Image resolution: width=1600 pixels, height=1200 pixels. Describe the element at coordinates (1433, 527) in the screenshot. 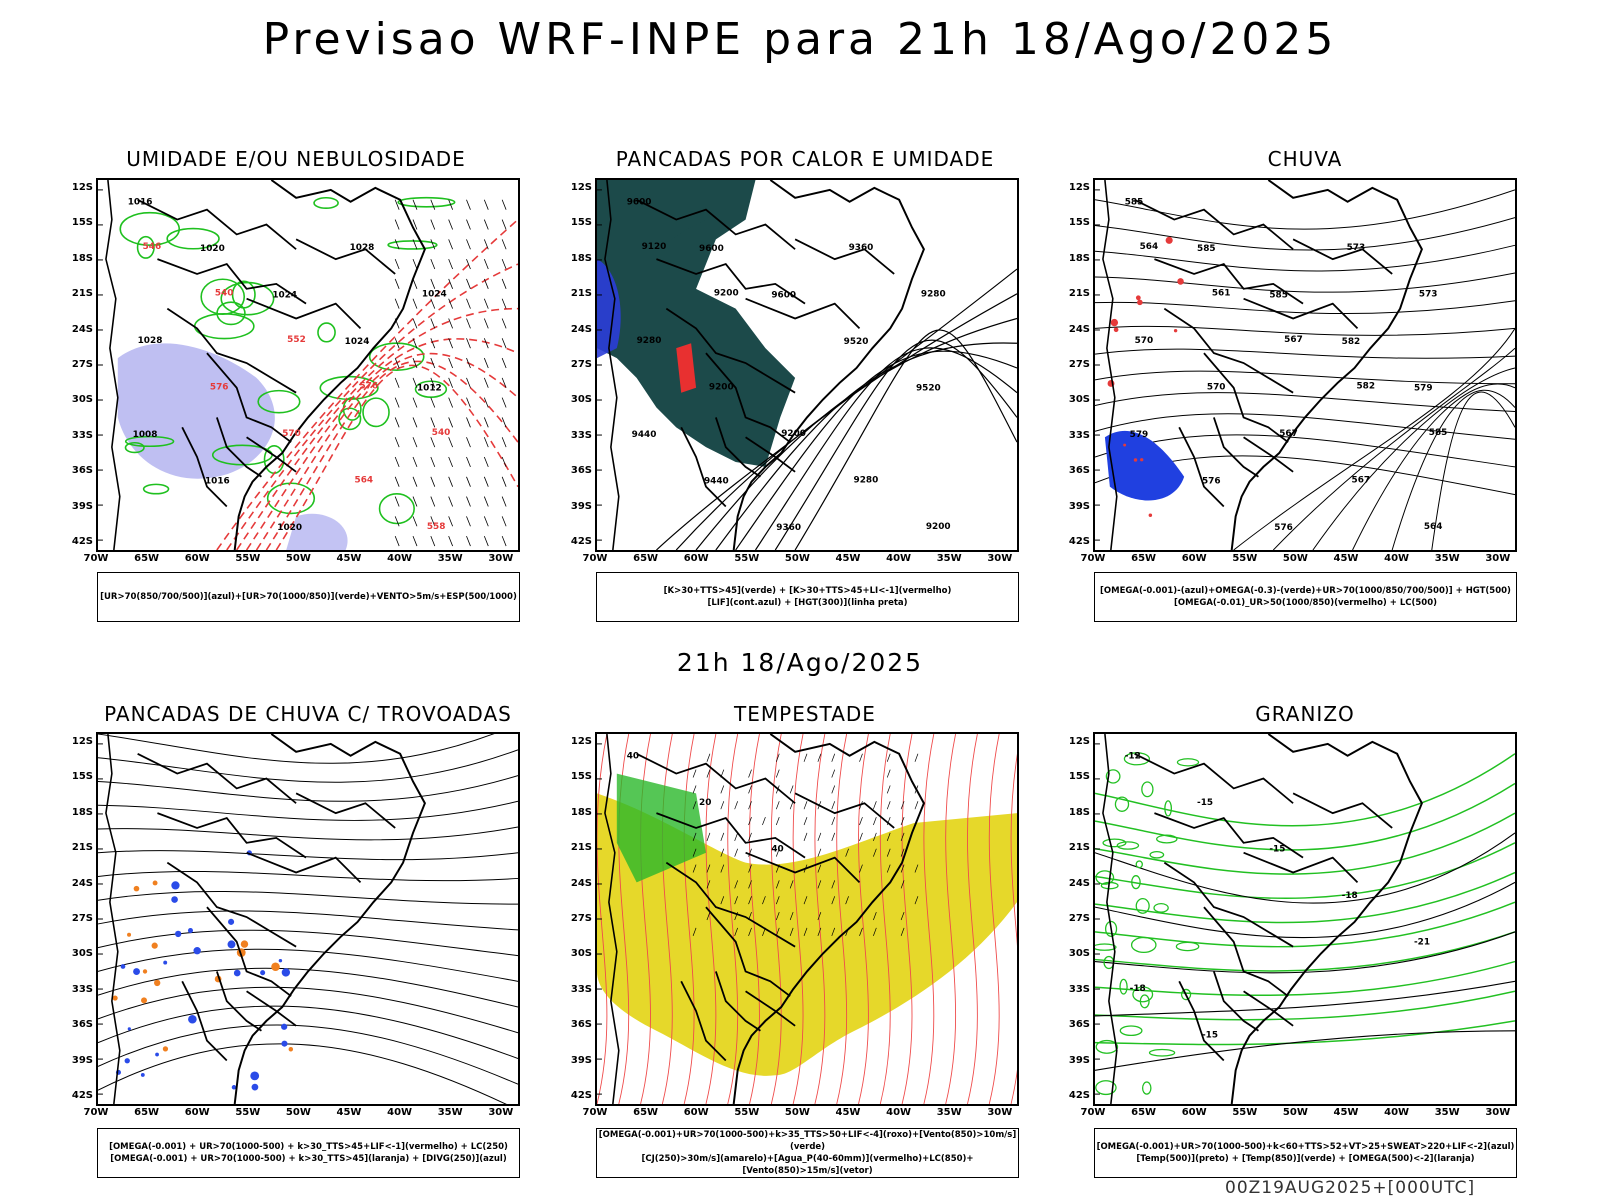

I see `contour-label: 564` at that location.